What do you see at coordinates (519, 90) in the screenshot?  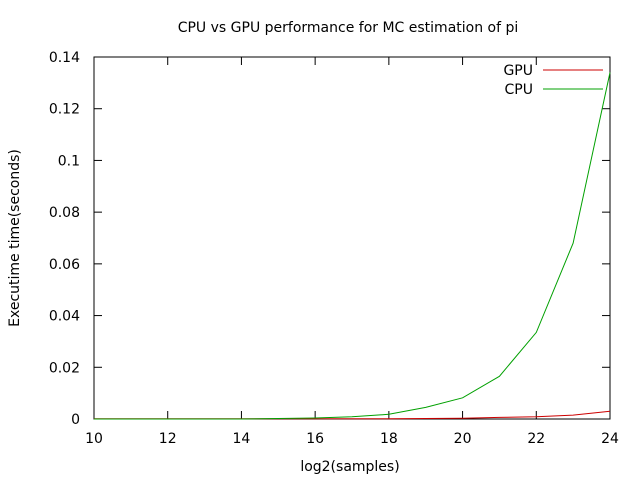 I see `legend-label-cpu: CPU` at bounding box center [519, 90].